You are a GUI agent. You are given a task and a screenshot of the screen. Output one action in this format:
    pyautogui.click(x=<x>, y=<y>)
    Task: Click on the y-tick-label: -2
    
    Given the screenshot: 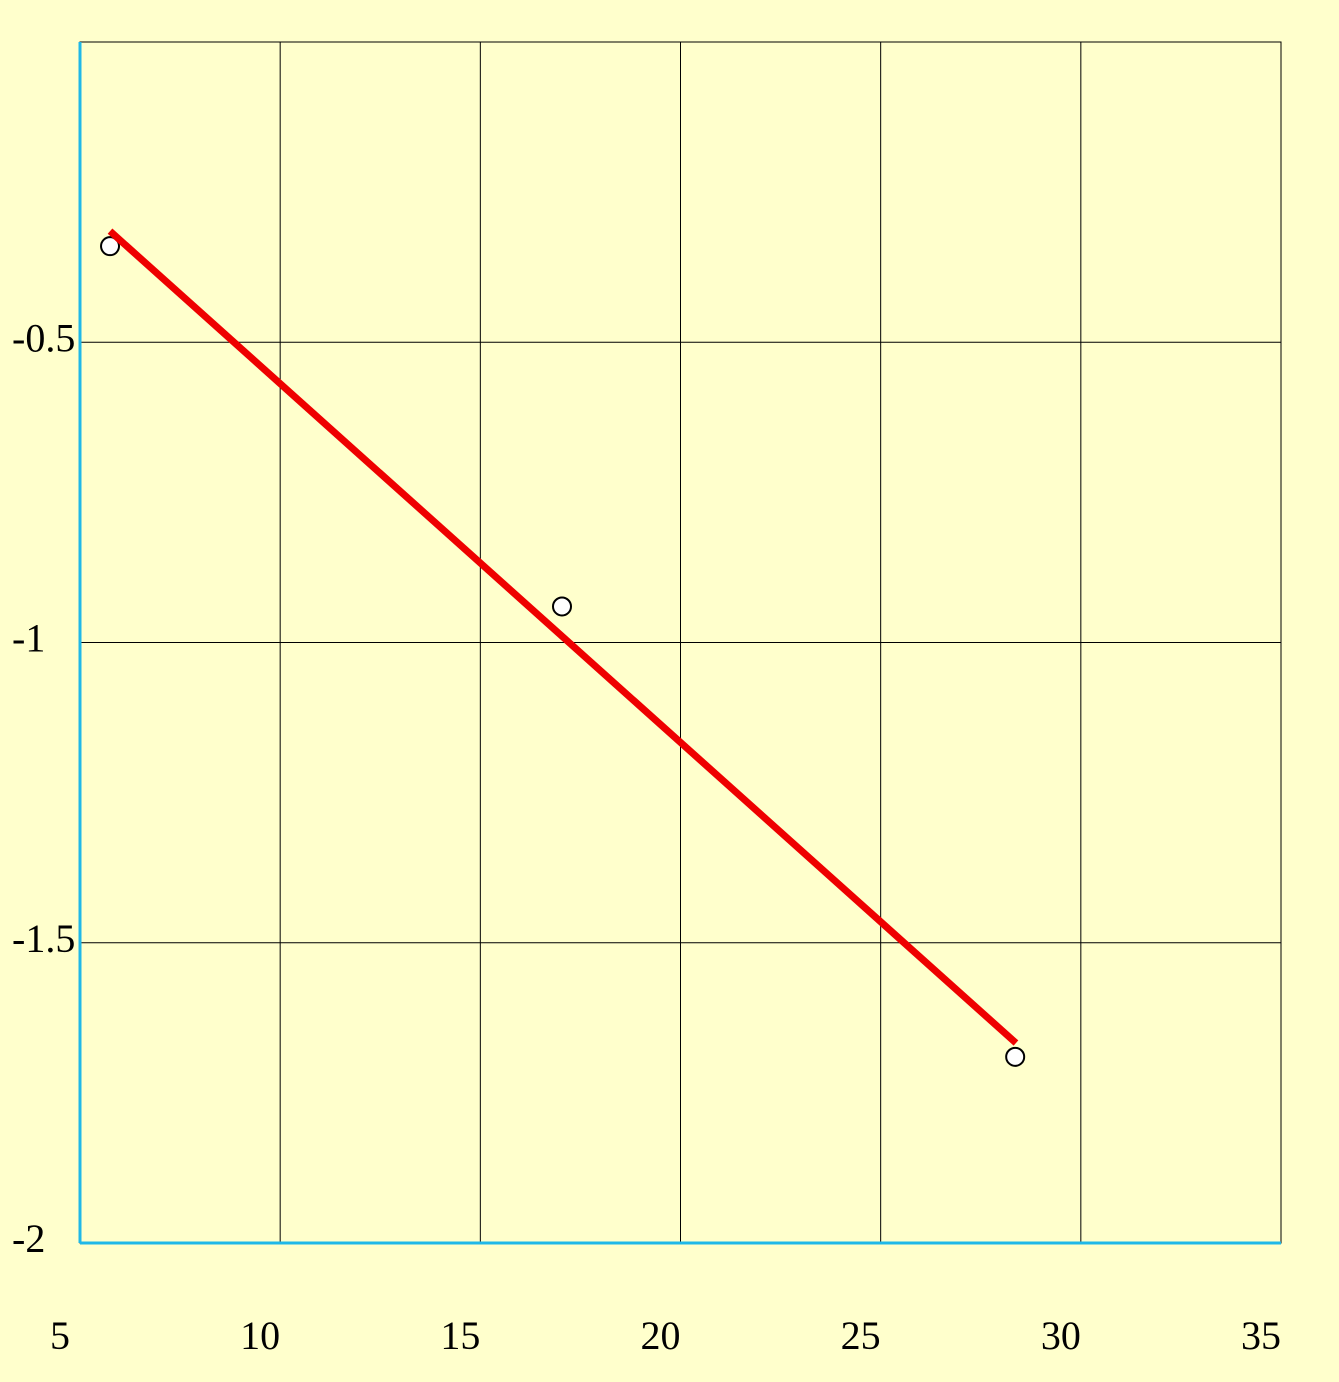 What is the action you would take?
    pyautogui.click(x=28, y=1238)
    